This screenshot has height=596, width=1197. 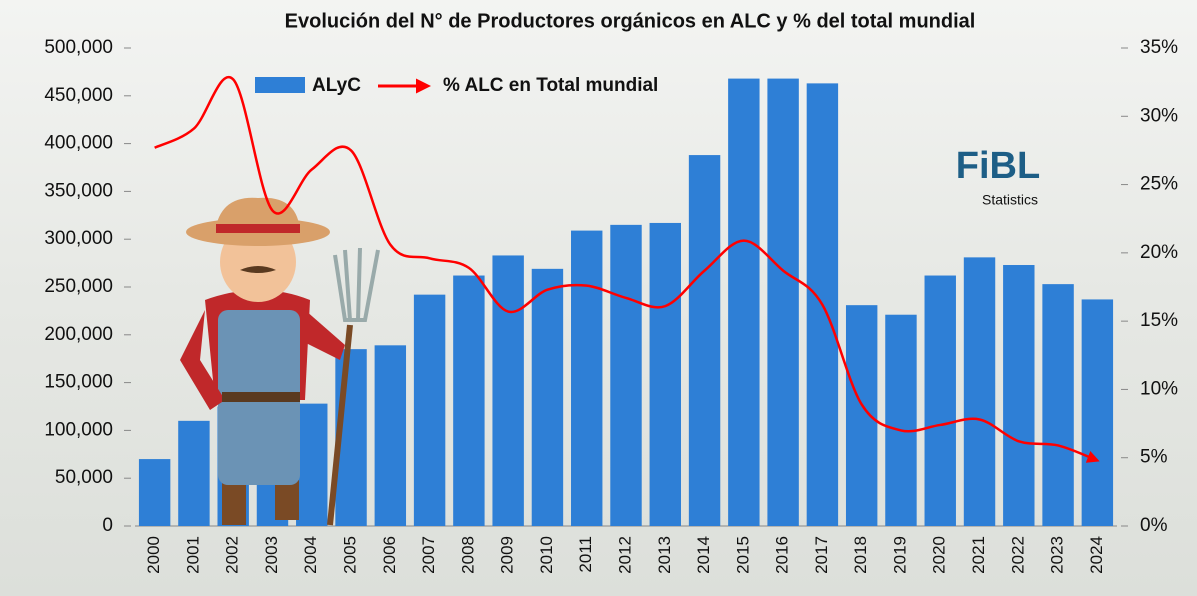 I want to click on x-tick-label: 2004, so click(x=310, y=555).